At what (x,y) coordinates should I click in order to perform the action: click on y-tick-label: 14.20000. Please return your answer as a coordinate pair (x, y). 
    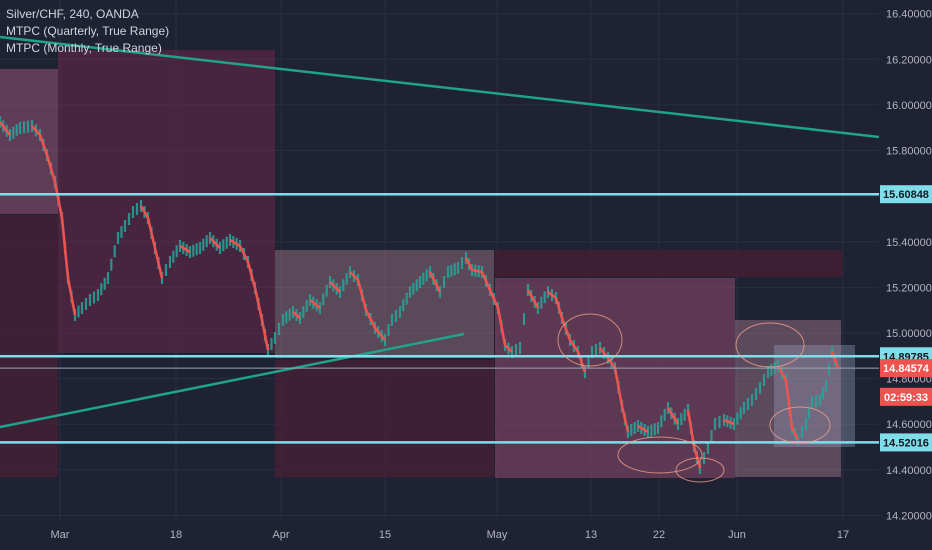
    Looking at the image, I should click on (909, 516).